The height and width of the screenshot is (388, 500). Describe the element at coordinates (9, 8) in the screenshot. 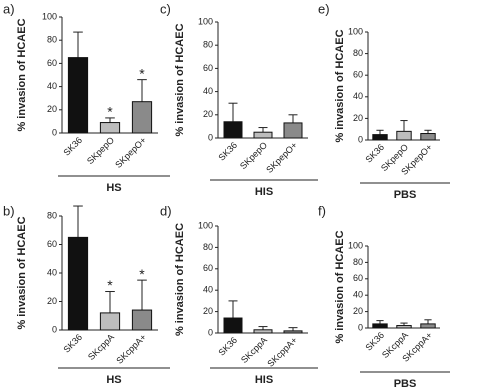

I see `panel-label: a)` at that location.